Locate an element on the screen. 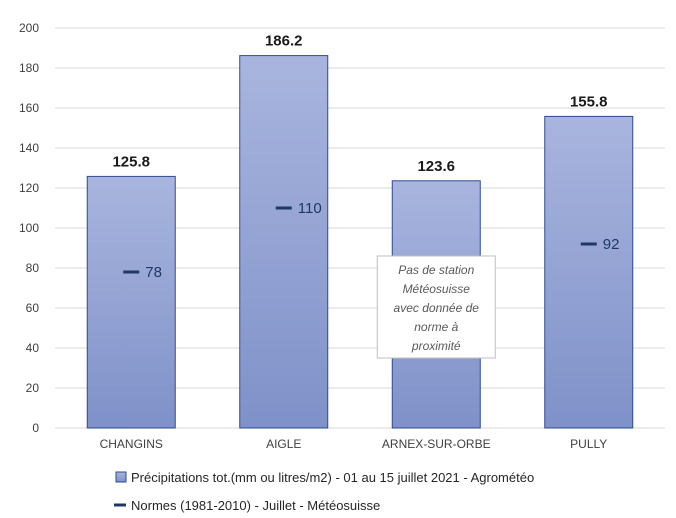  bar-changins is located at coordinates (131, 302).